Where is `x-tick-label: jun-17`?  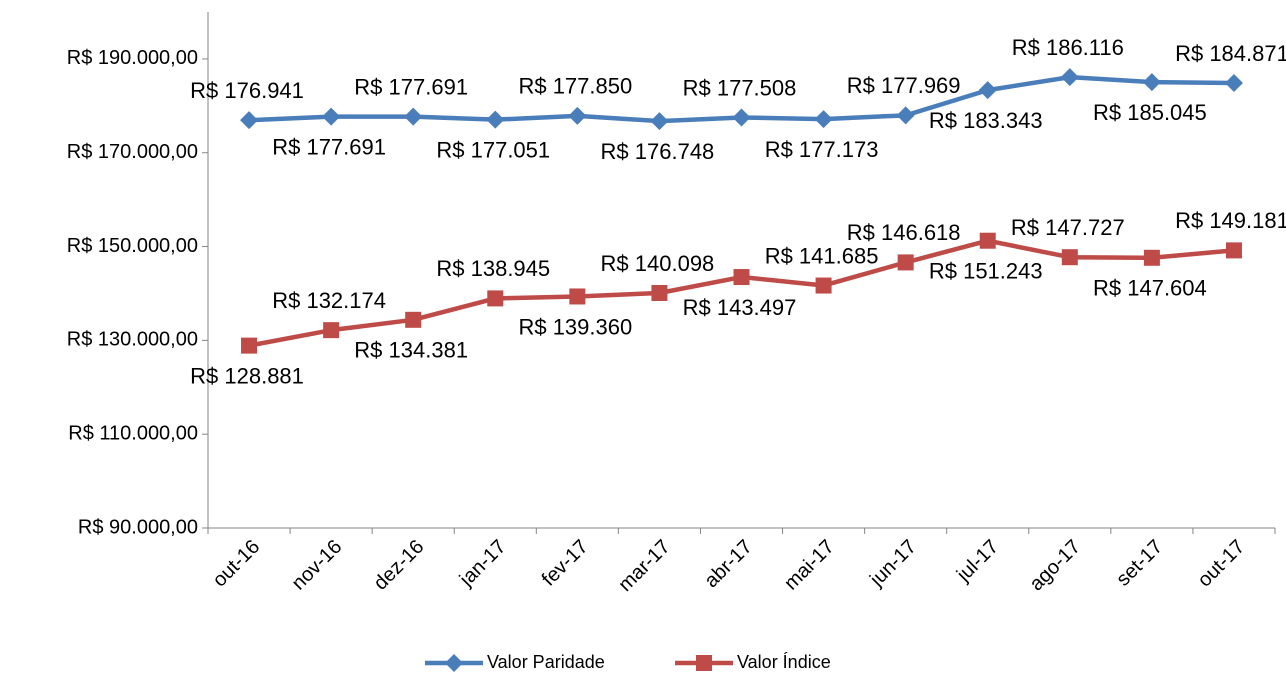 x-tick-label: jun-17 is located at coordinates (893, 564).